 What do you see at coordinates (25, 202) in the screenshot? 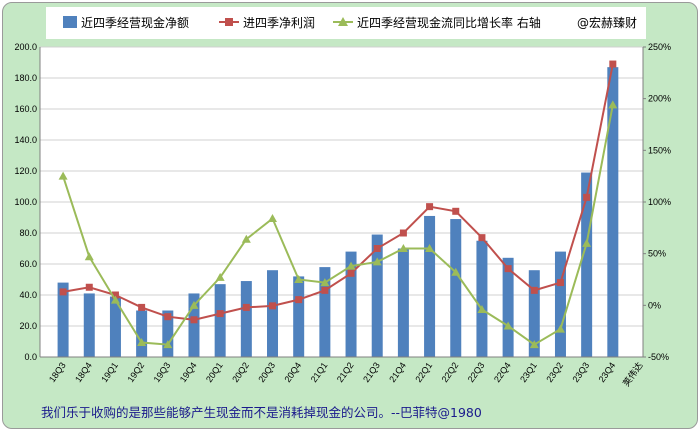
I see `y-left-tick-label: 100.0` at bounding box center [25, 202].